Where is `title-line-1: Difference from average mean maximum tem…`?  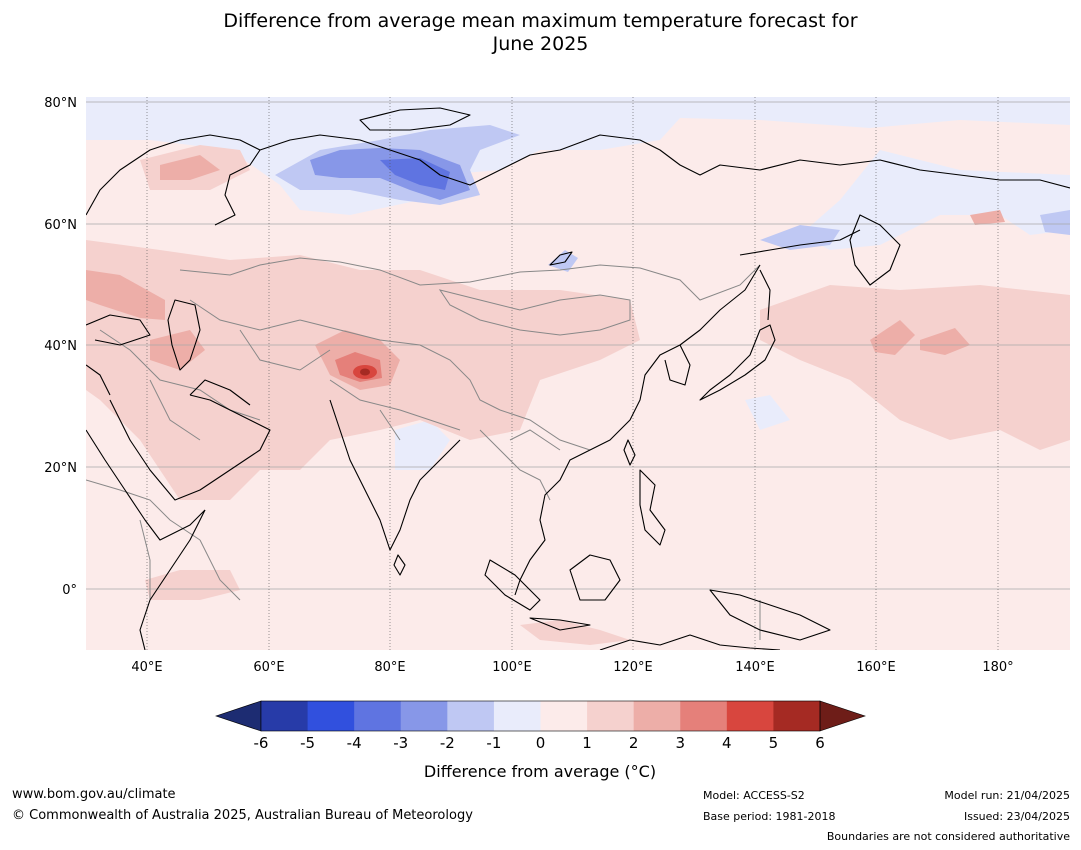 title-line-1: Difference from average mean maximum tem… is located at coordinates (540, 21).